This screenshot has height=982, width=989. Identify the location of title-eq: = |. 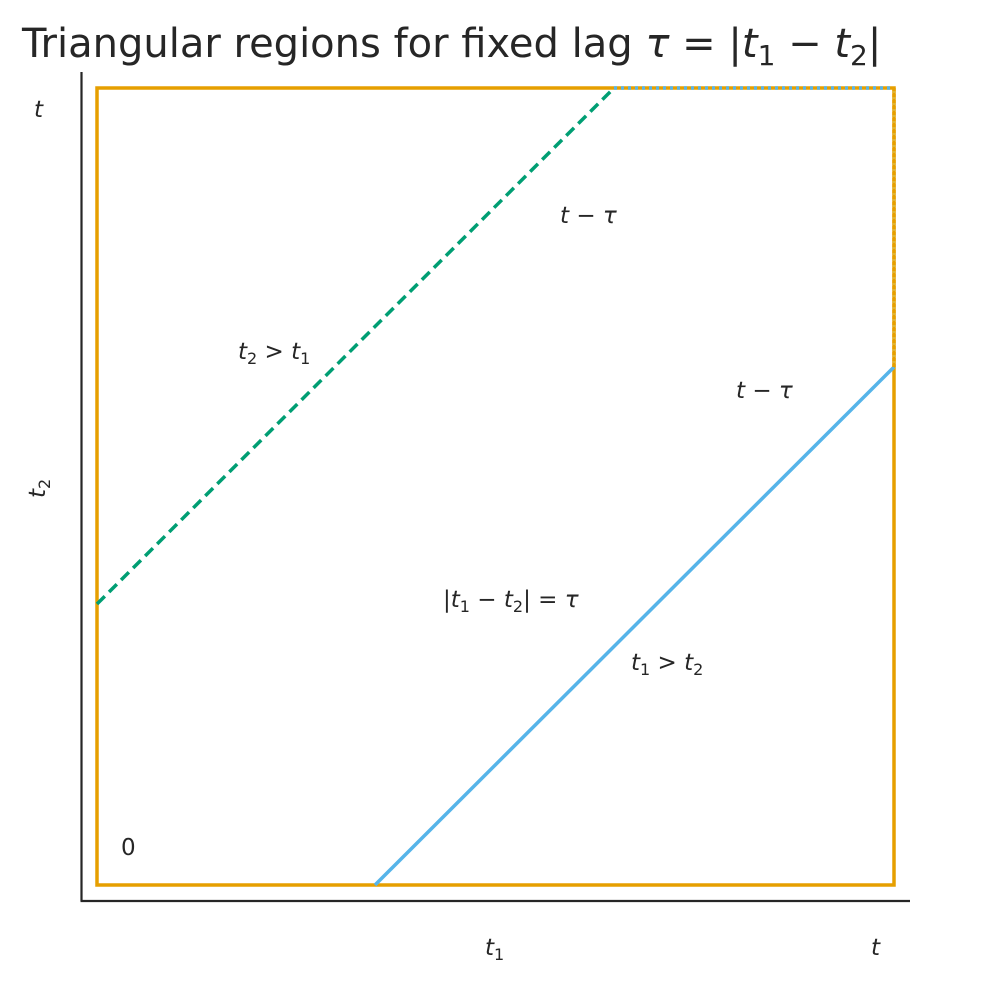
(705, 44).